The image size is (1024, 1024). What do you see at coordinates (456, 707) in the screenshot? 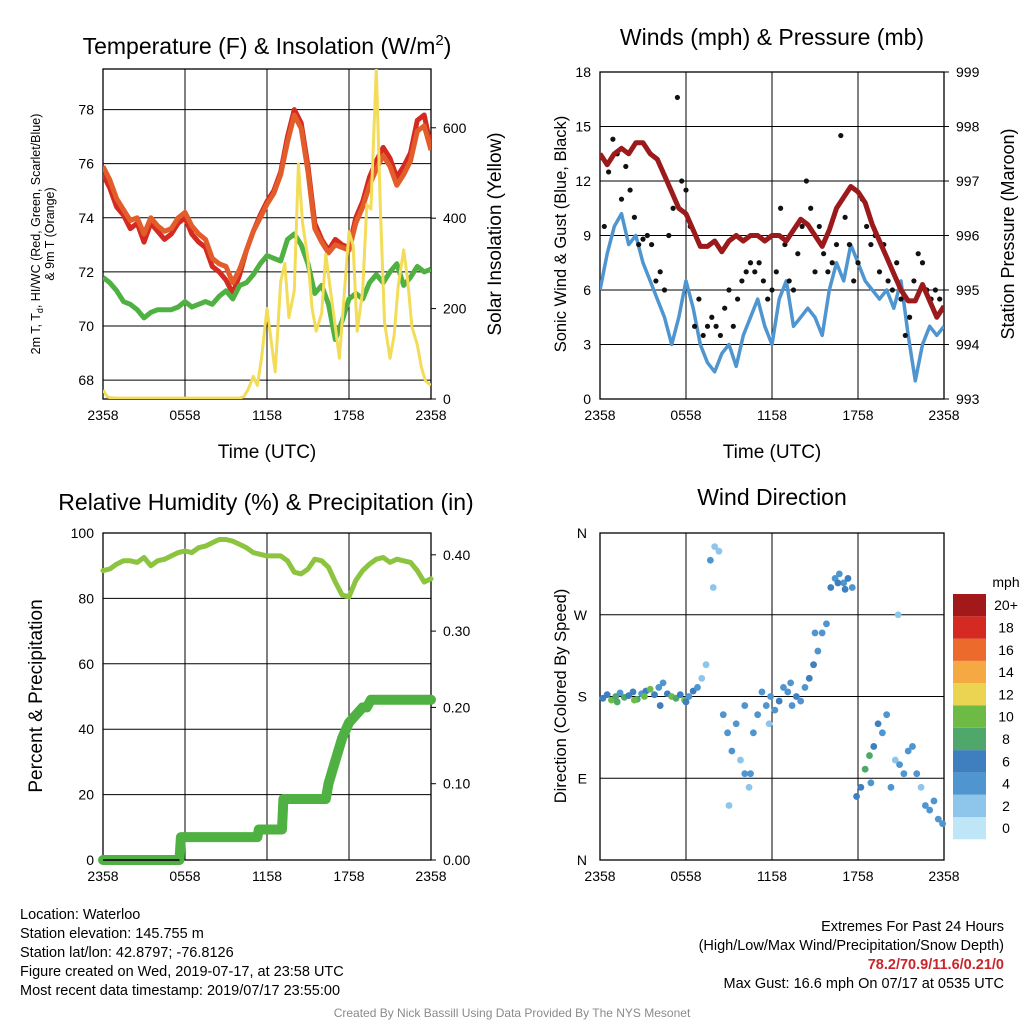
I see `y2-tick-label: 0.20` at bounding box center [456, 707].